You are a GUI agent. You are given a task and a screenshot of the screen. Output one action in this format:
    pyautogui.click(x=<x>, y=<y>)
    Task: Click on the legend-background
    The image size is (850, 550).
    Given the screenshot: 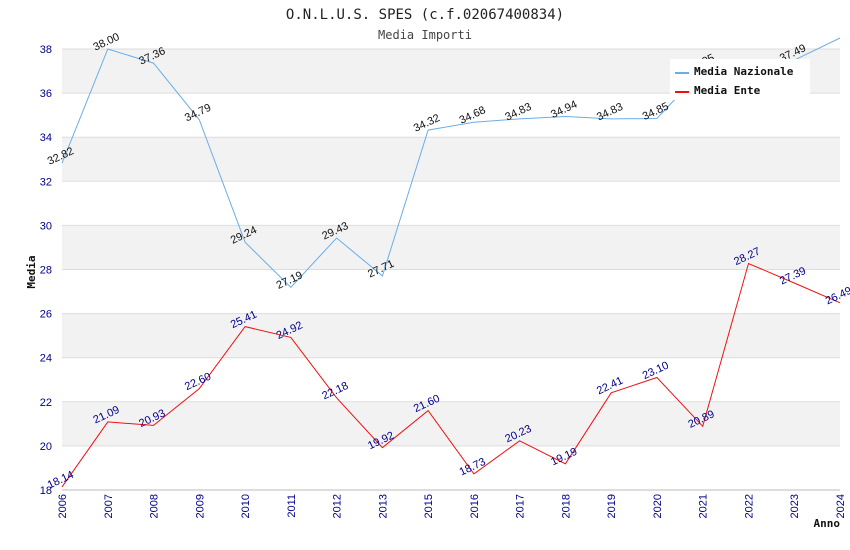 What is the action you would take?
    pyautogui.click(x=740, y=79)
    